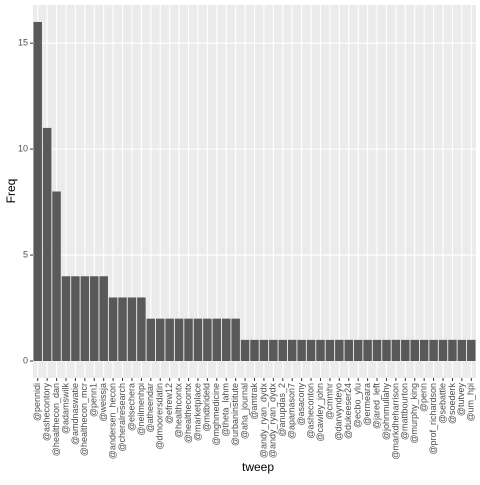 Image resolution: width=480 pixels, height=485 pixels. I want to click on x-tick-label: @weissja, so click(103, 402).